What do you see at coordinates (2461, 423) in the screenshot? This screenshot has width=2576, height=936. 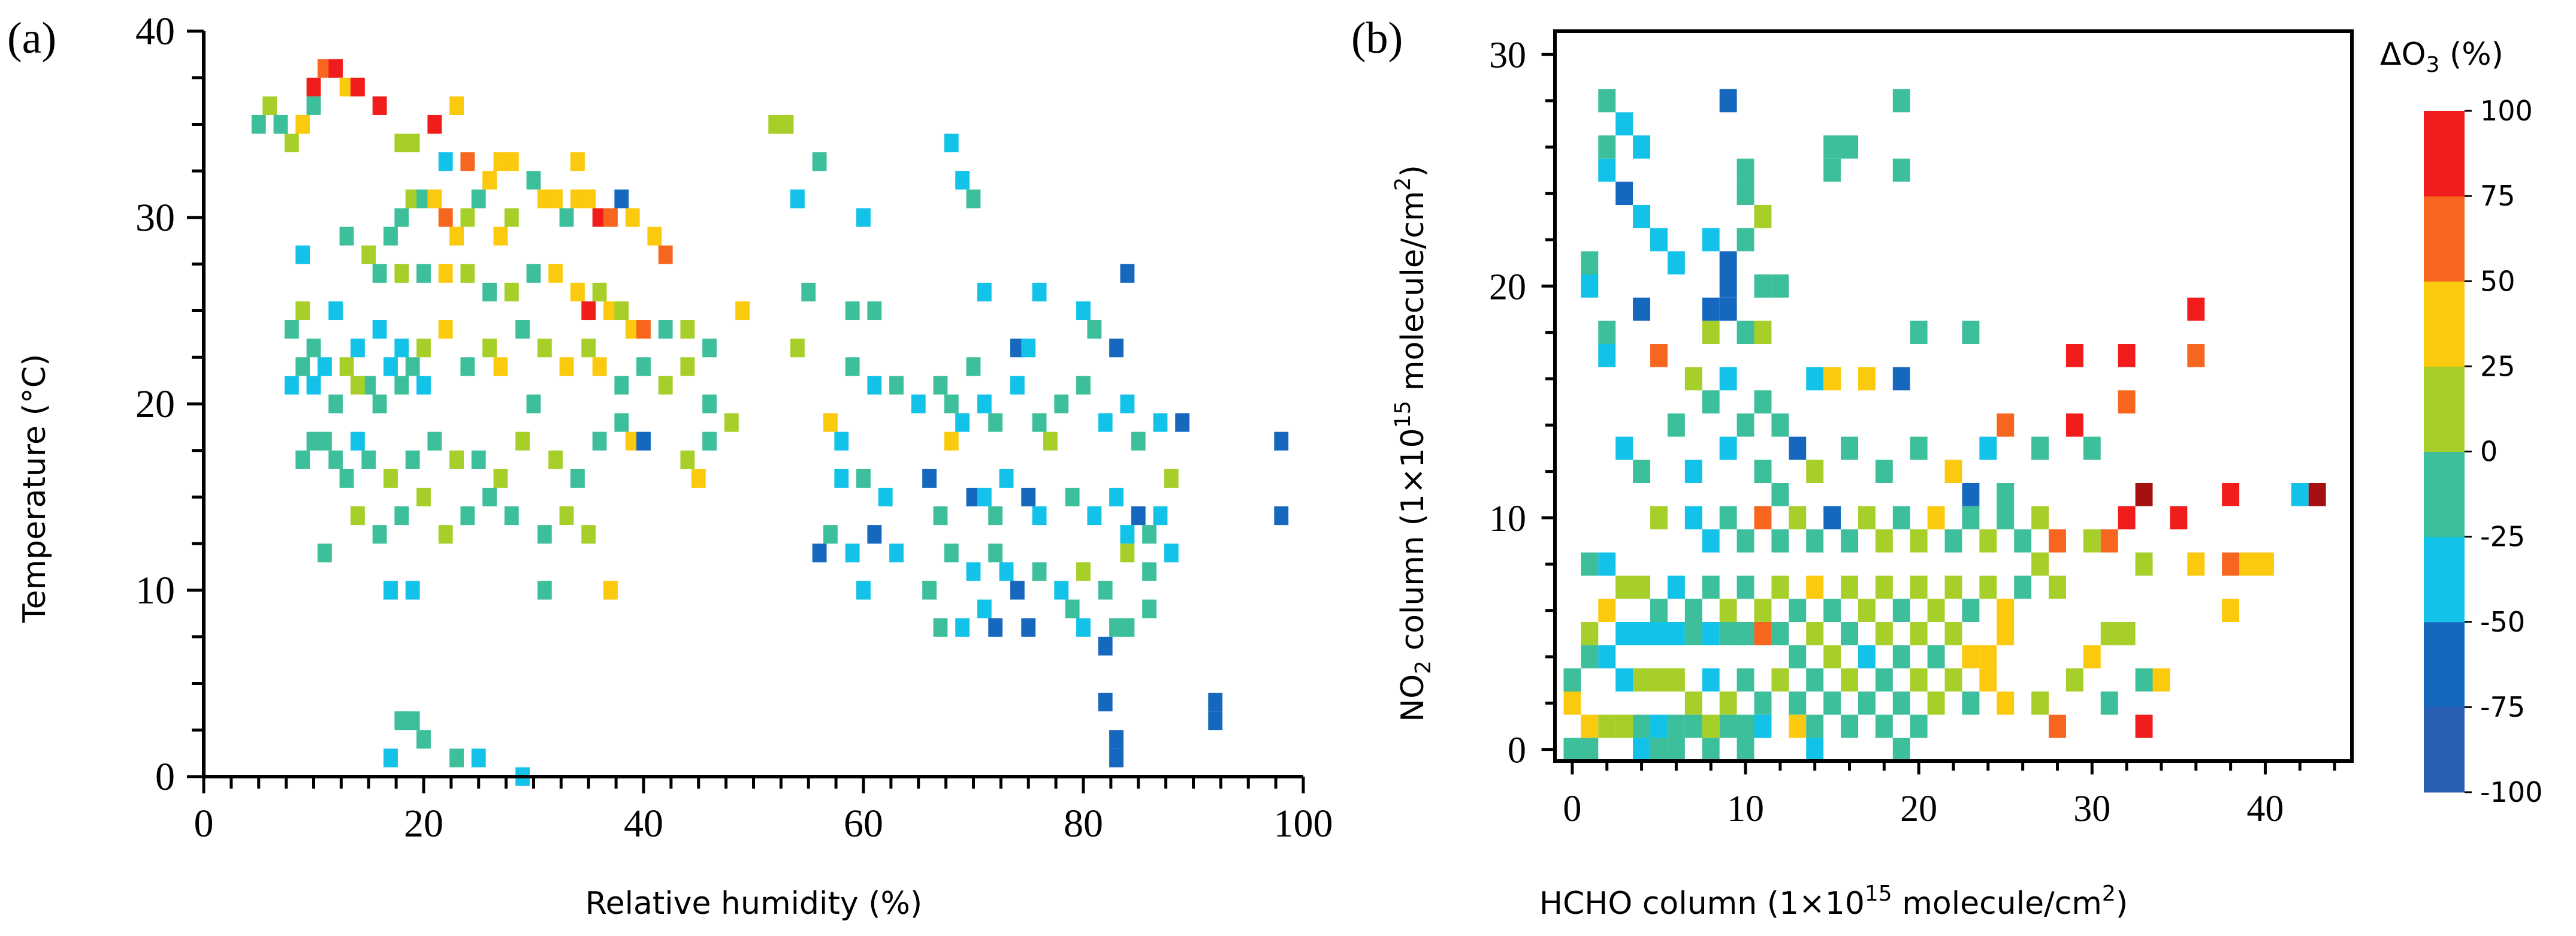 I see `colorbar: ΔO3 (%) 100 75 50 25 0 -25 -50 -75 -100` at bounding box center [2461, 423].